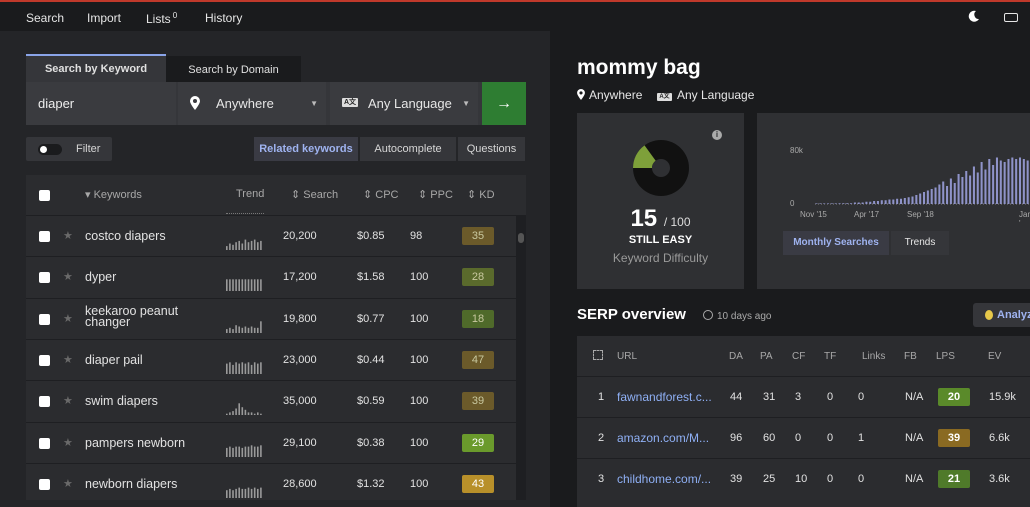 The height and width of the screenshot is (507, 1030). Describe the element at coordinates (233, 70) in the screenshot. I see `tab-search-by-domain: Search by Domain` at that location.